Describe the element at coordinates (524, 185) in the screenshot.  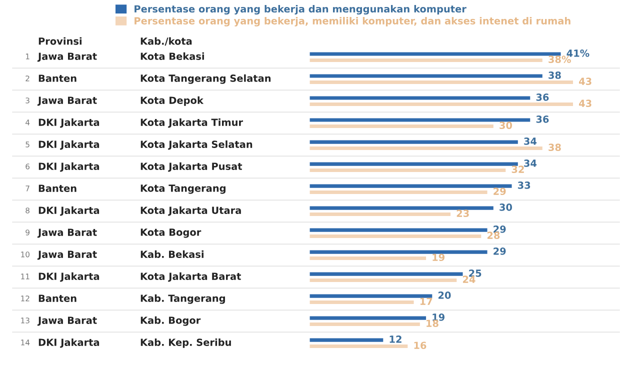
I see `data-label: 33` at that location.